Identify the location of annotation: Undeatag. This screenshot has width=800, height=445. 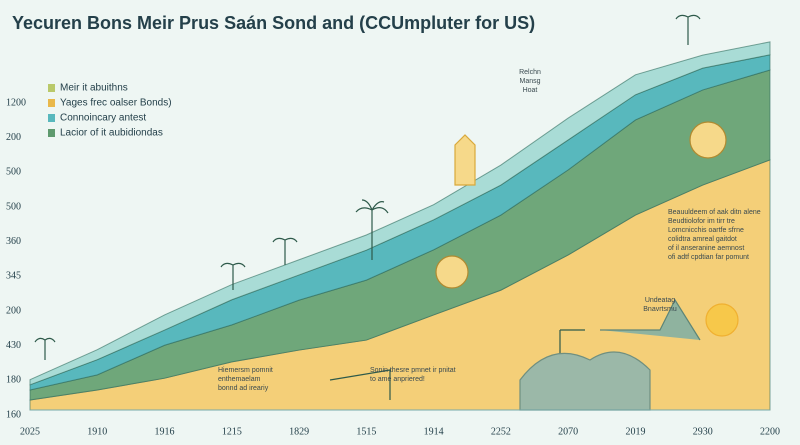
(660, 300).